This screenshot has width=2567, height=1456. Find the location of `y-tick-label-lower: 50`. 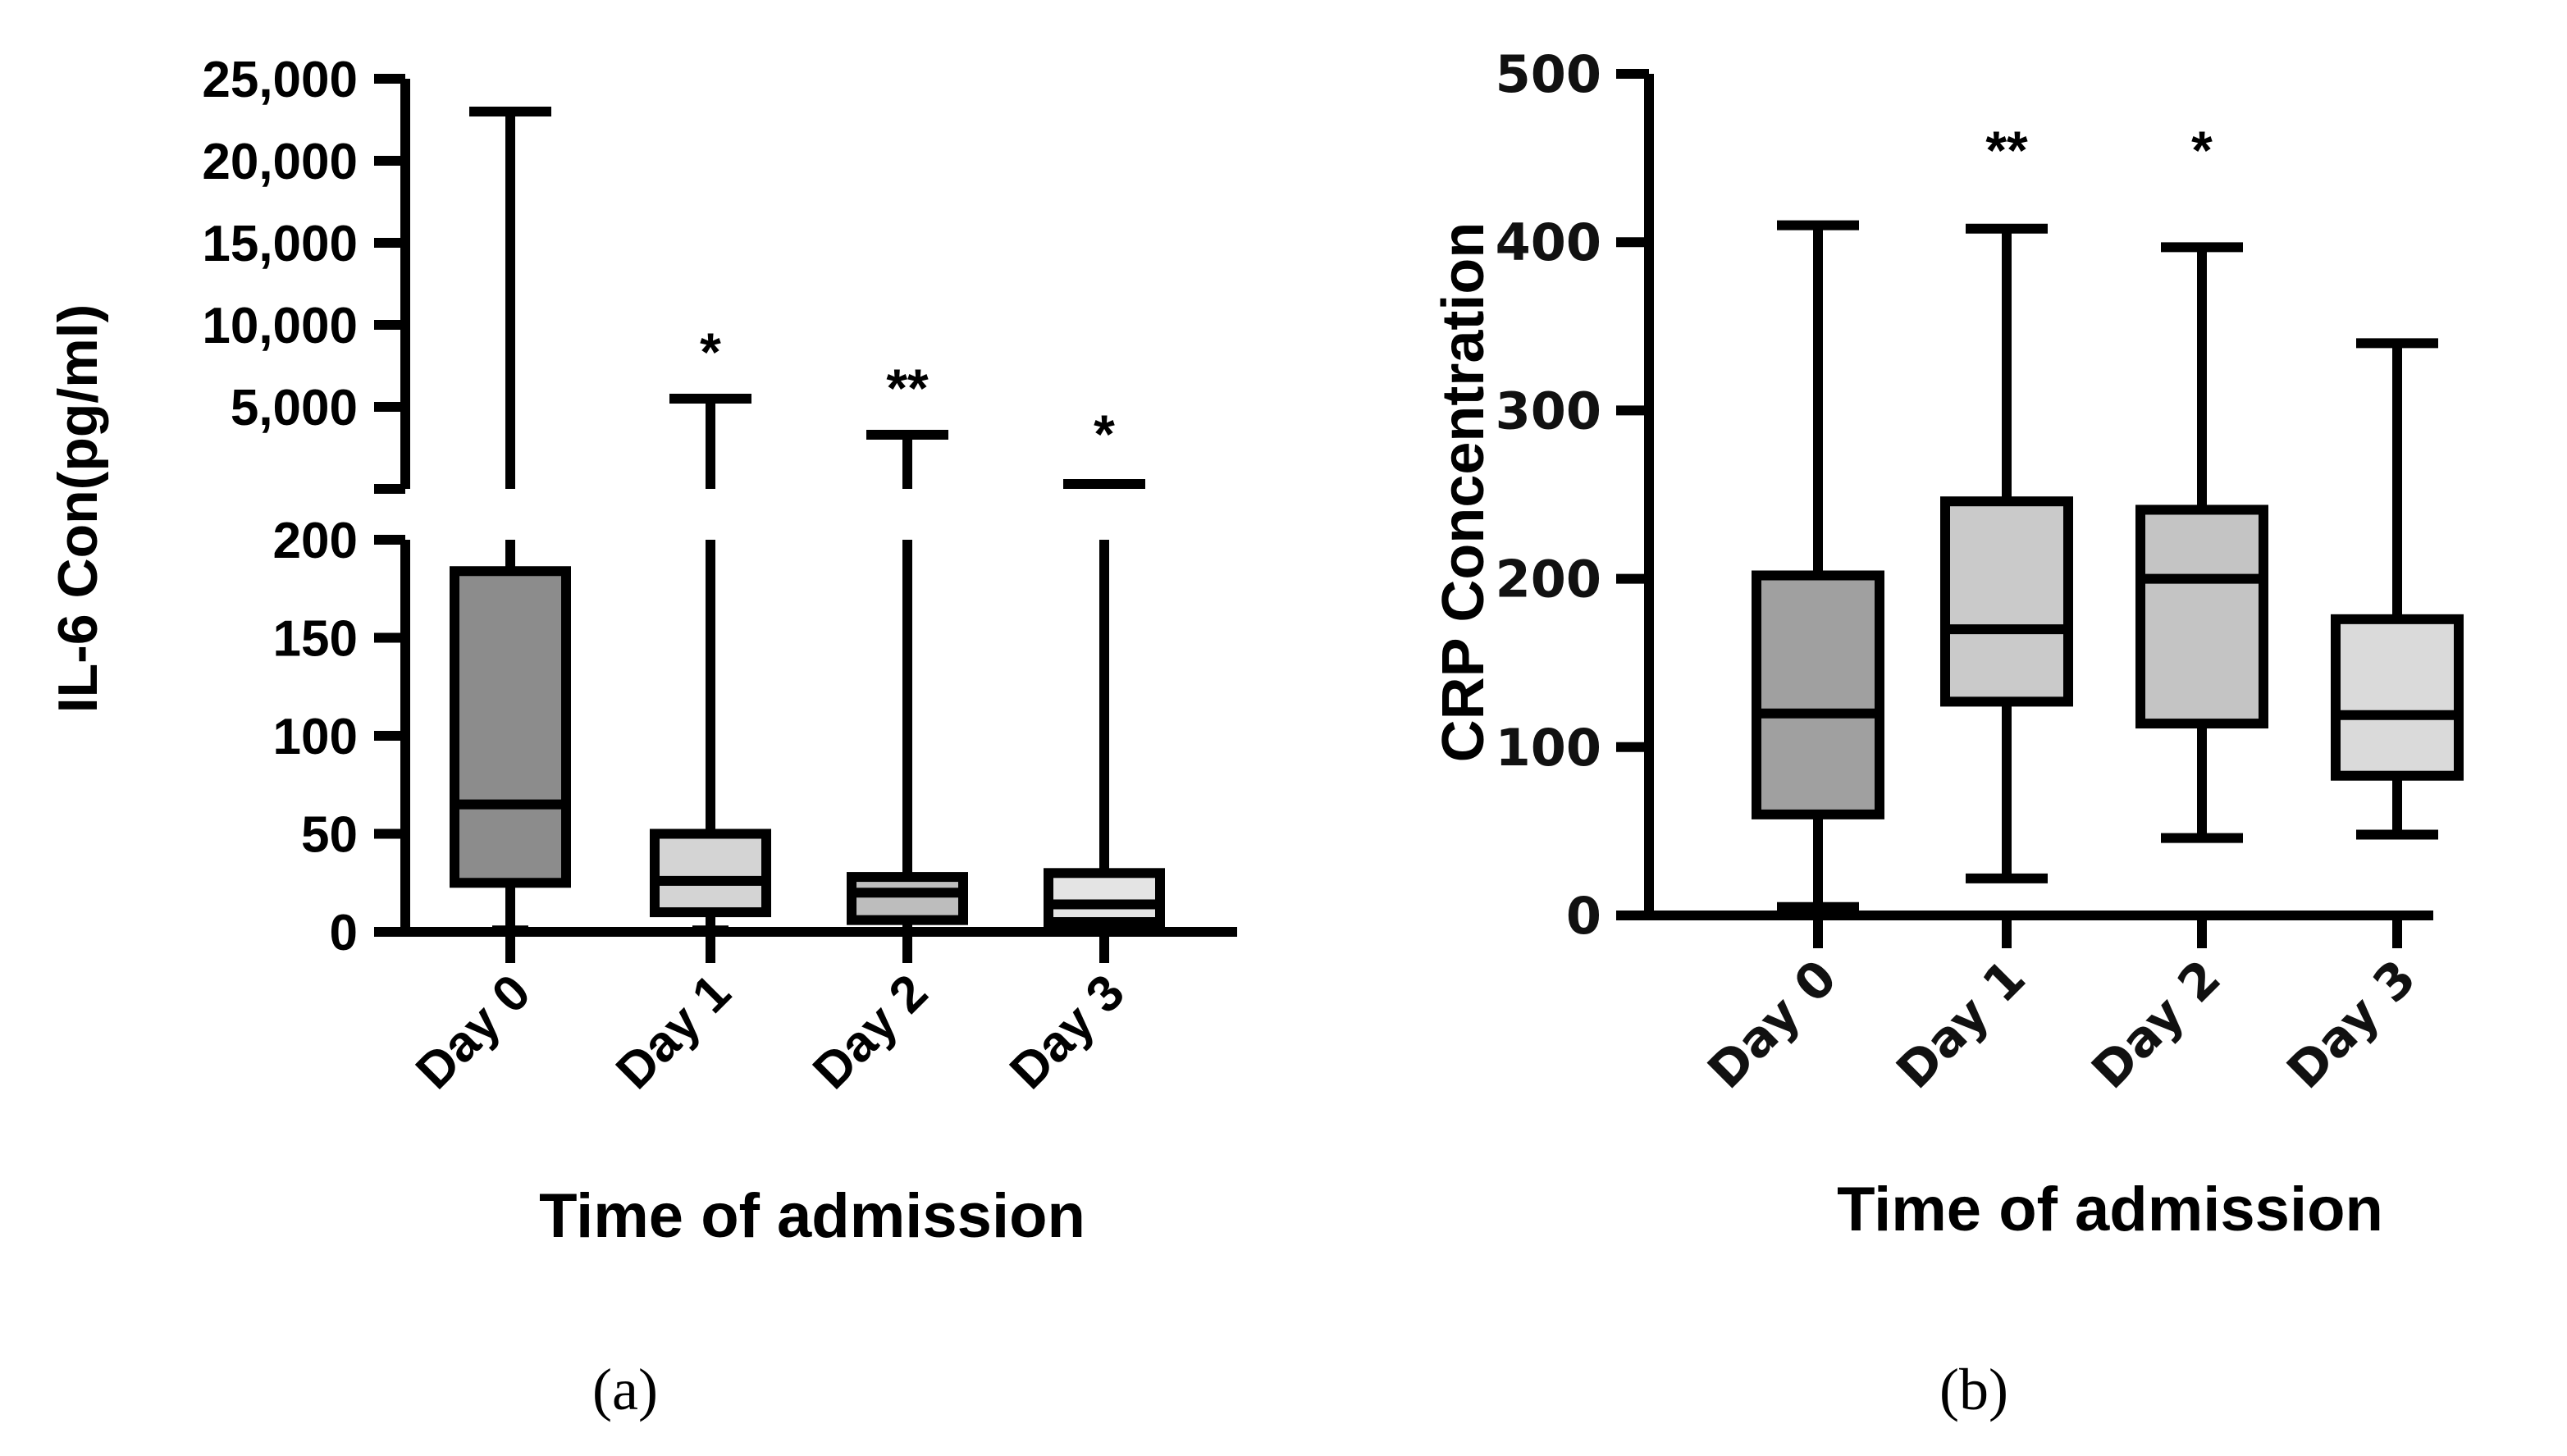

y-tick-label-lower: 50 is located at coordinates (329, 836).